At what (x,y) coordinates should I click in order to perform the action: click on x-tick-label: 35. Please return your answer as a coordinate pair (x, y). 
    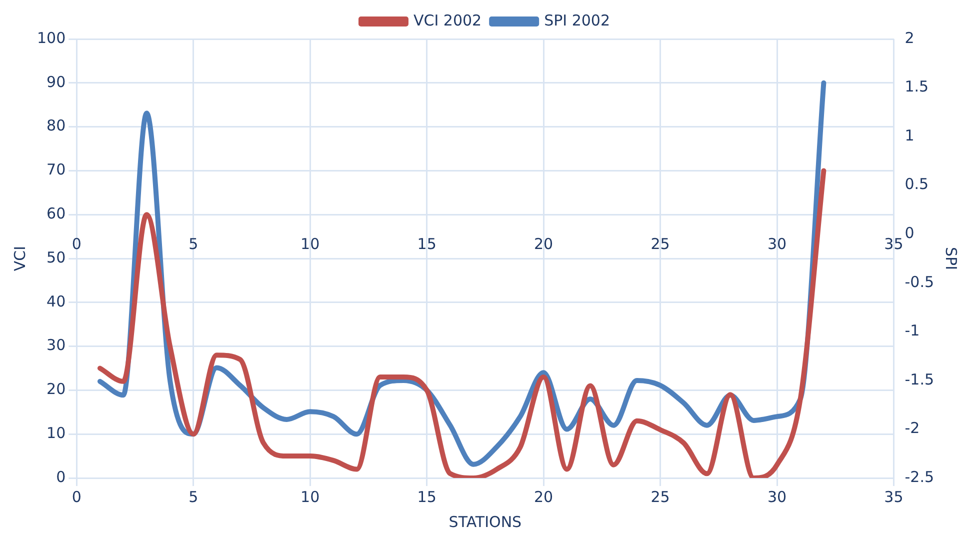
    Looking at the image, I should click on (894, 497).